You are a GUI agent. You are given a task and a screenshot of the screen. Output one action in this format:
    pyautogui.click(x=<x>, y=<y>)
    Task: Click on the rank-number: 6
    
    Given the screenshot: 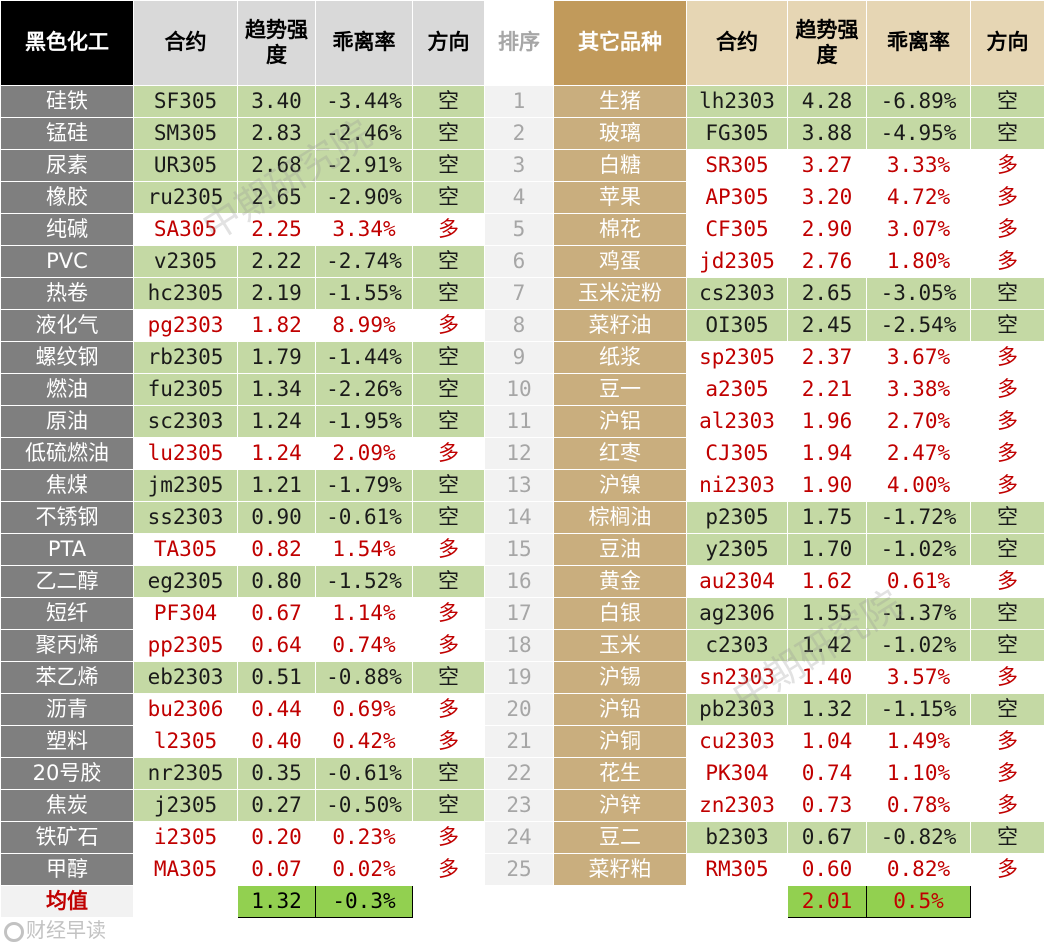 What is the action you would take?
    pyautogui.click(x=519, y=261)
    